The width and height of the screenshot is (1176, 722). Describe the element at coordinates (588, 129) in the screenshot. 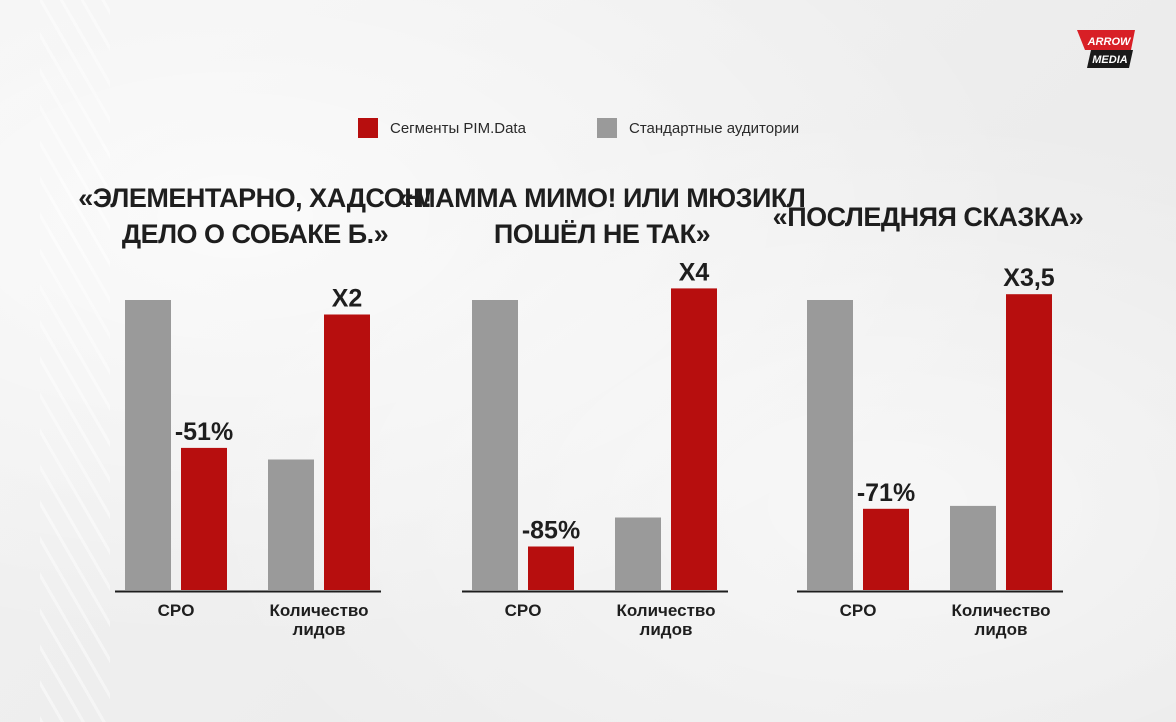

I see `chart-legend: Сегменты PIM.Data Стандартные аудитории` at that location.